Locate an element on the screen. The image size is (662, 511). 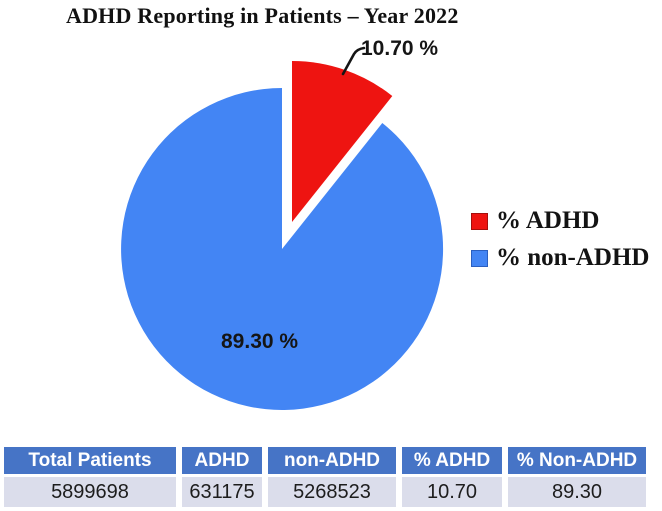
leader-line is located at coordinates (353, 61).